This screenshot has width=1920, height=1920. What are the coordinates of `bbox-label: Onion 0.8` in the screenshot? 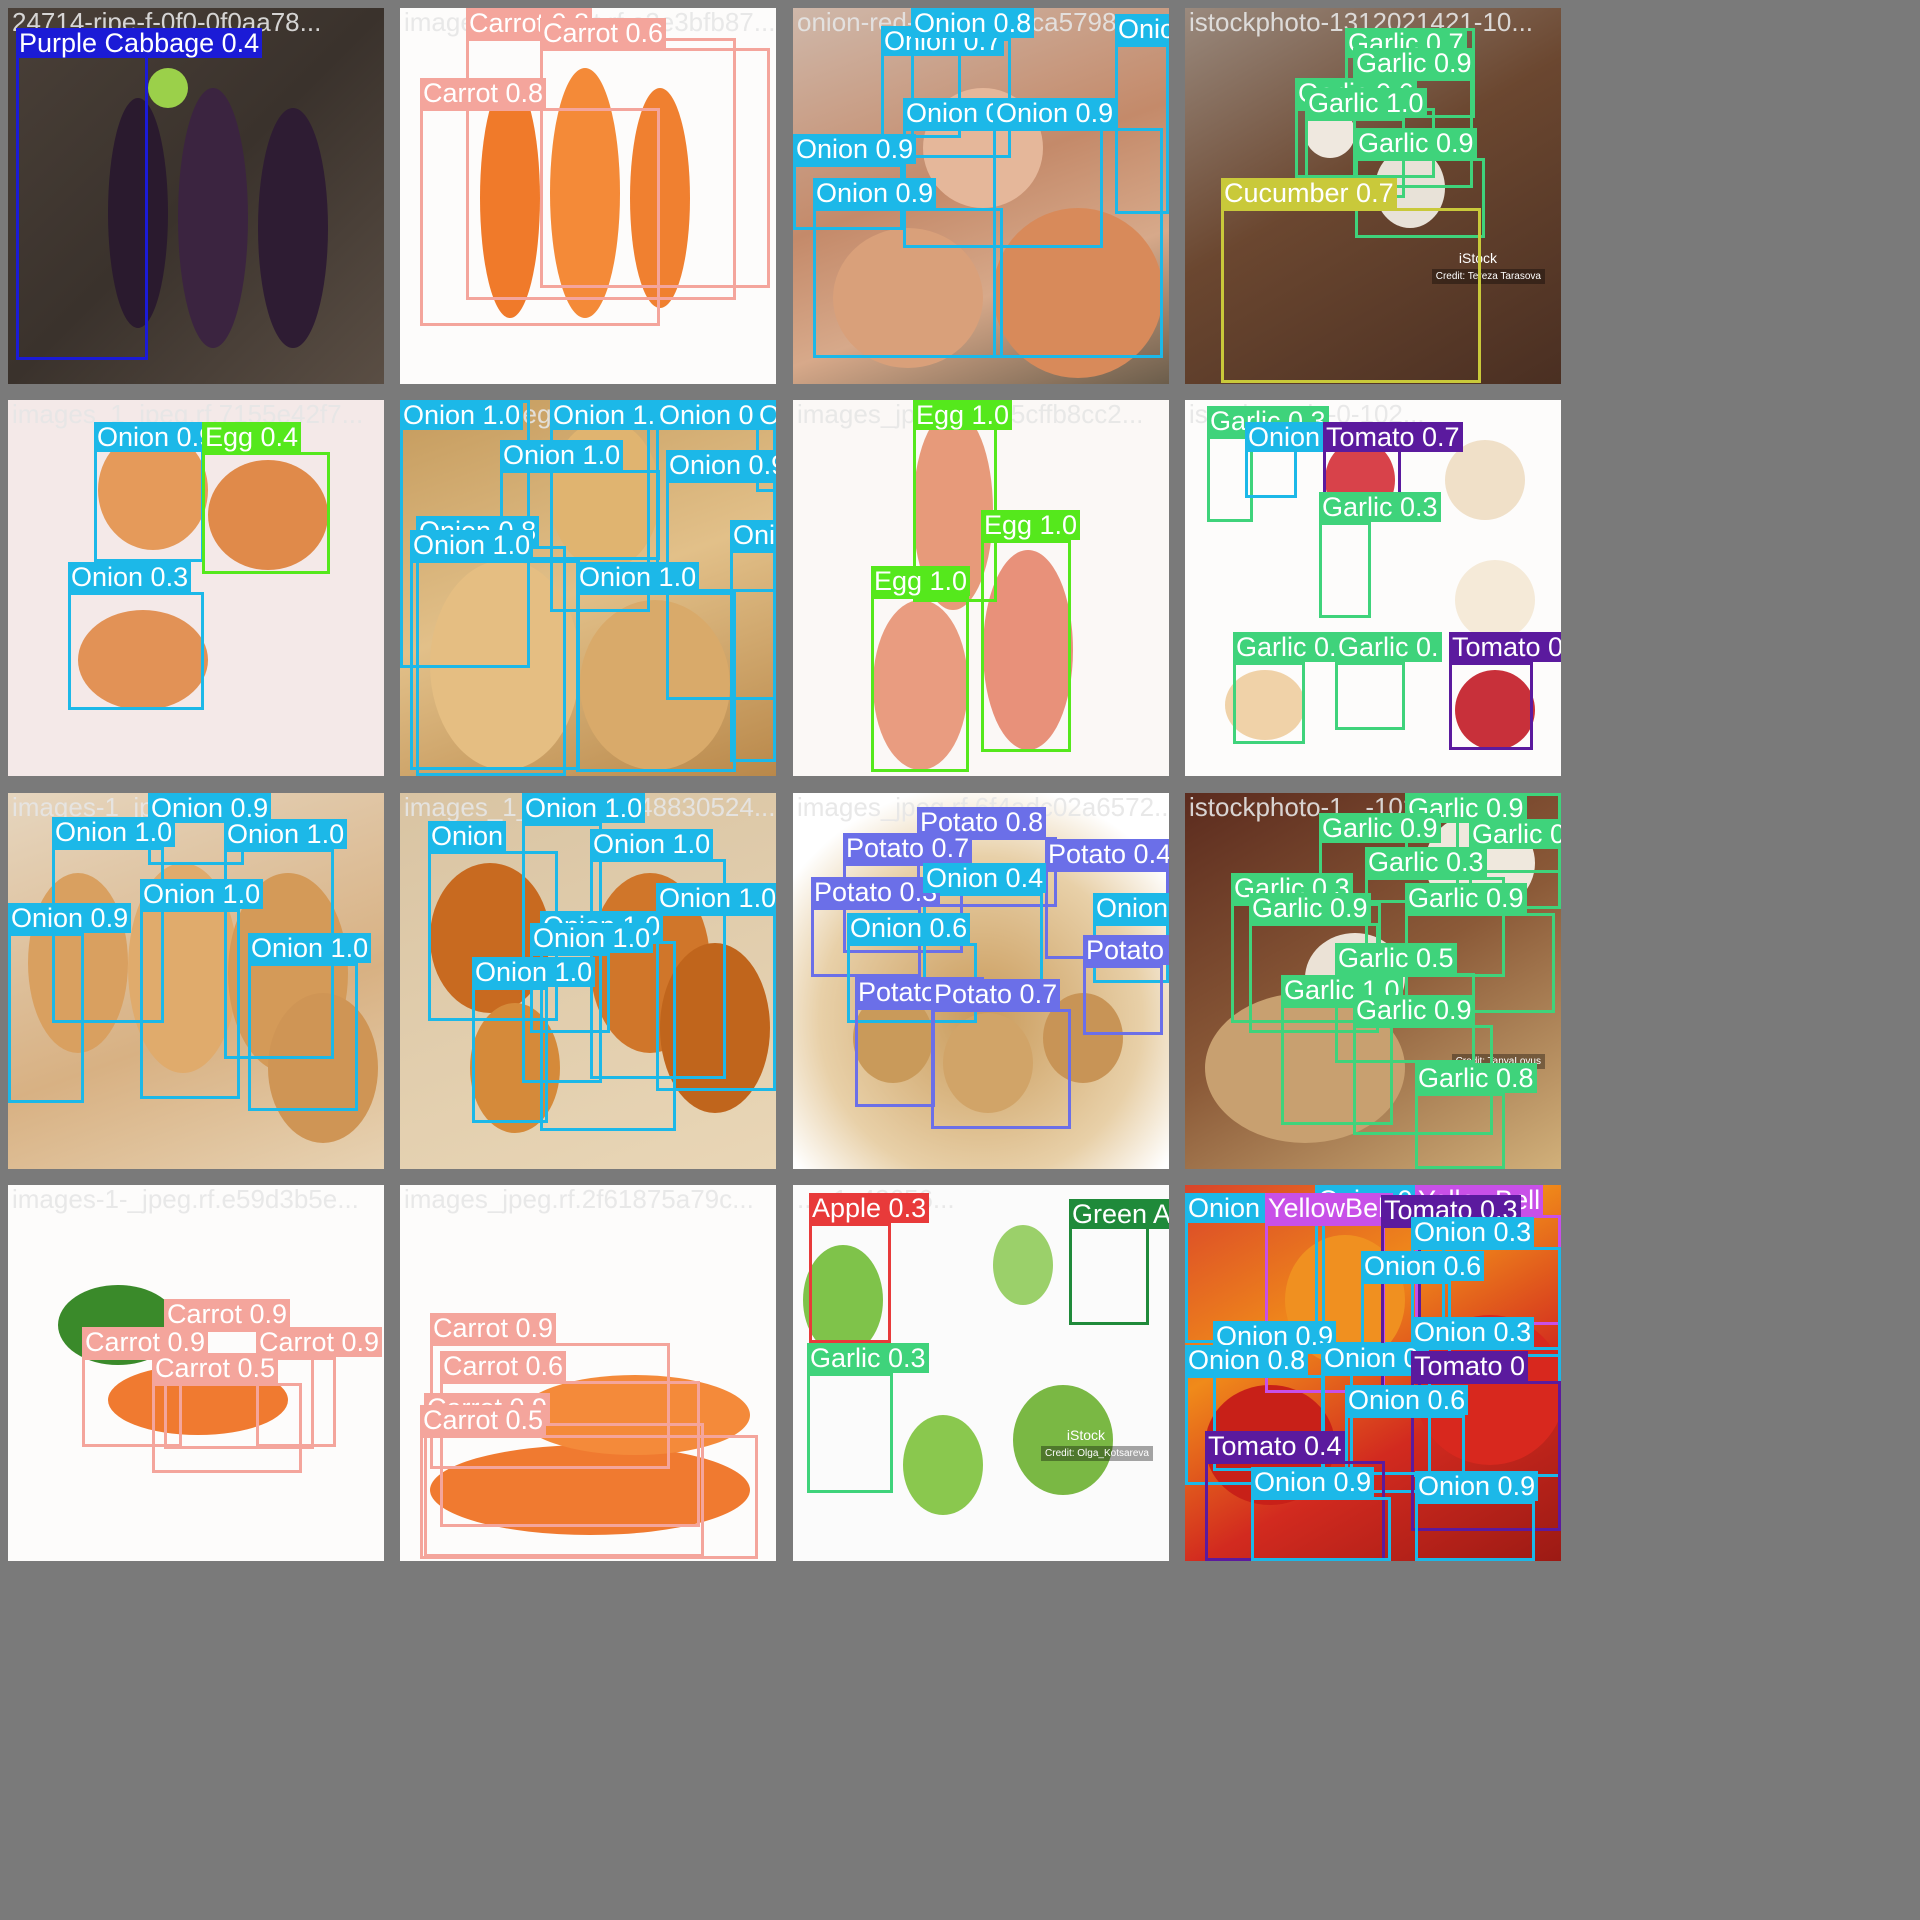 It's located at (753, 535).